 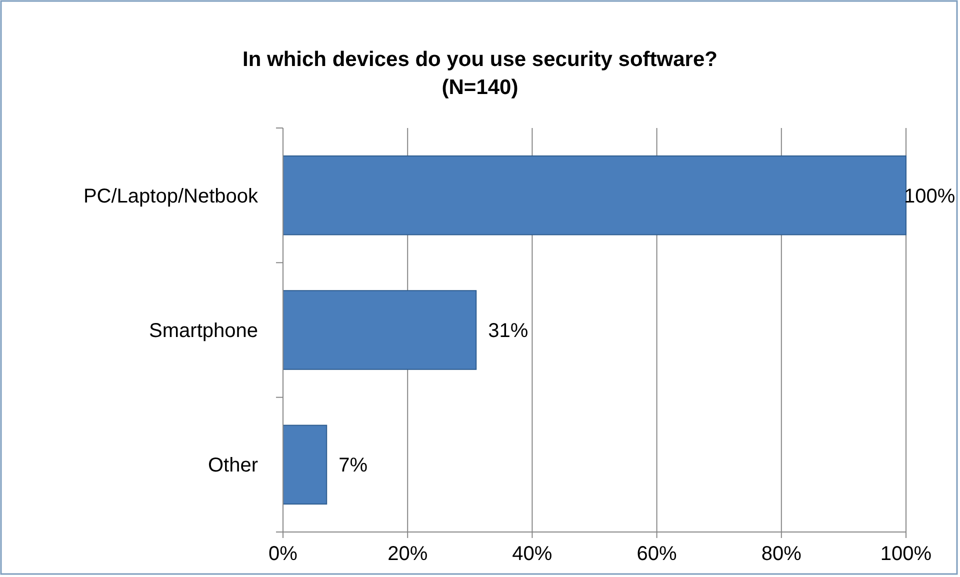 What do you see at coordinates (781, 554) in the screenshot?
I see `x-tick-label: 80%` at bounding box center [781, 554].